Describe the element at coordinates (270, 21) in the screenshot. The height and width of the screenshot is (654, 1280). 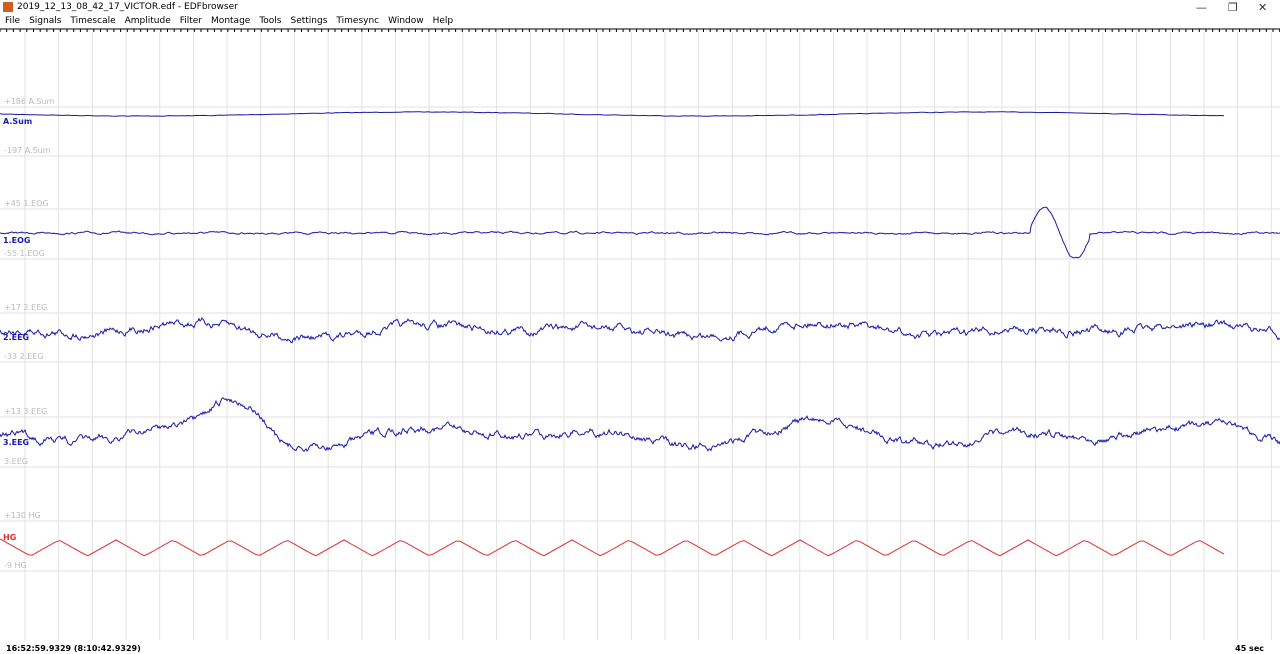
I see `menu-item: Tools` at that location.